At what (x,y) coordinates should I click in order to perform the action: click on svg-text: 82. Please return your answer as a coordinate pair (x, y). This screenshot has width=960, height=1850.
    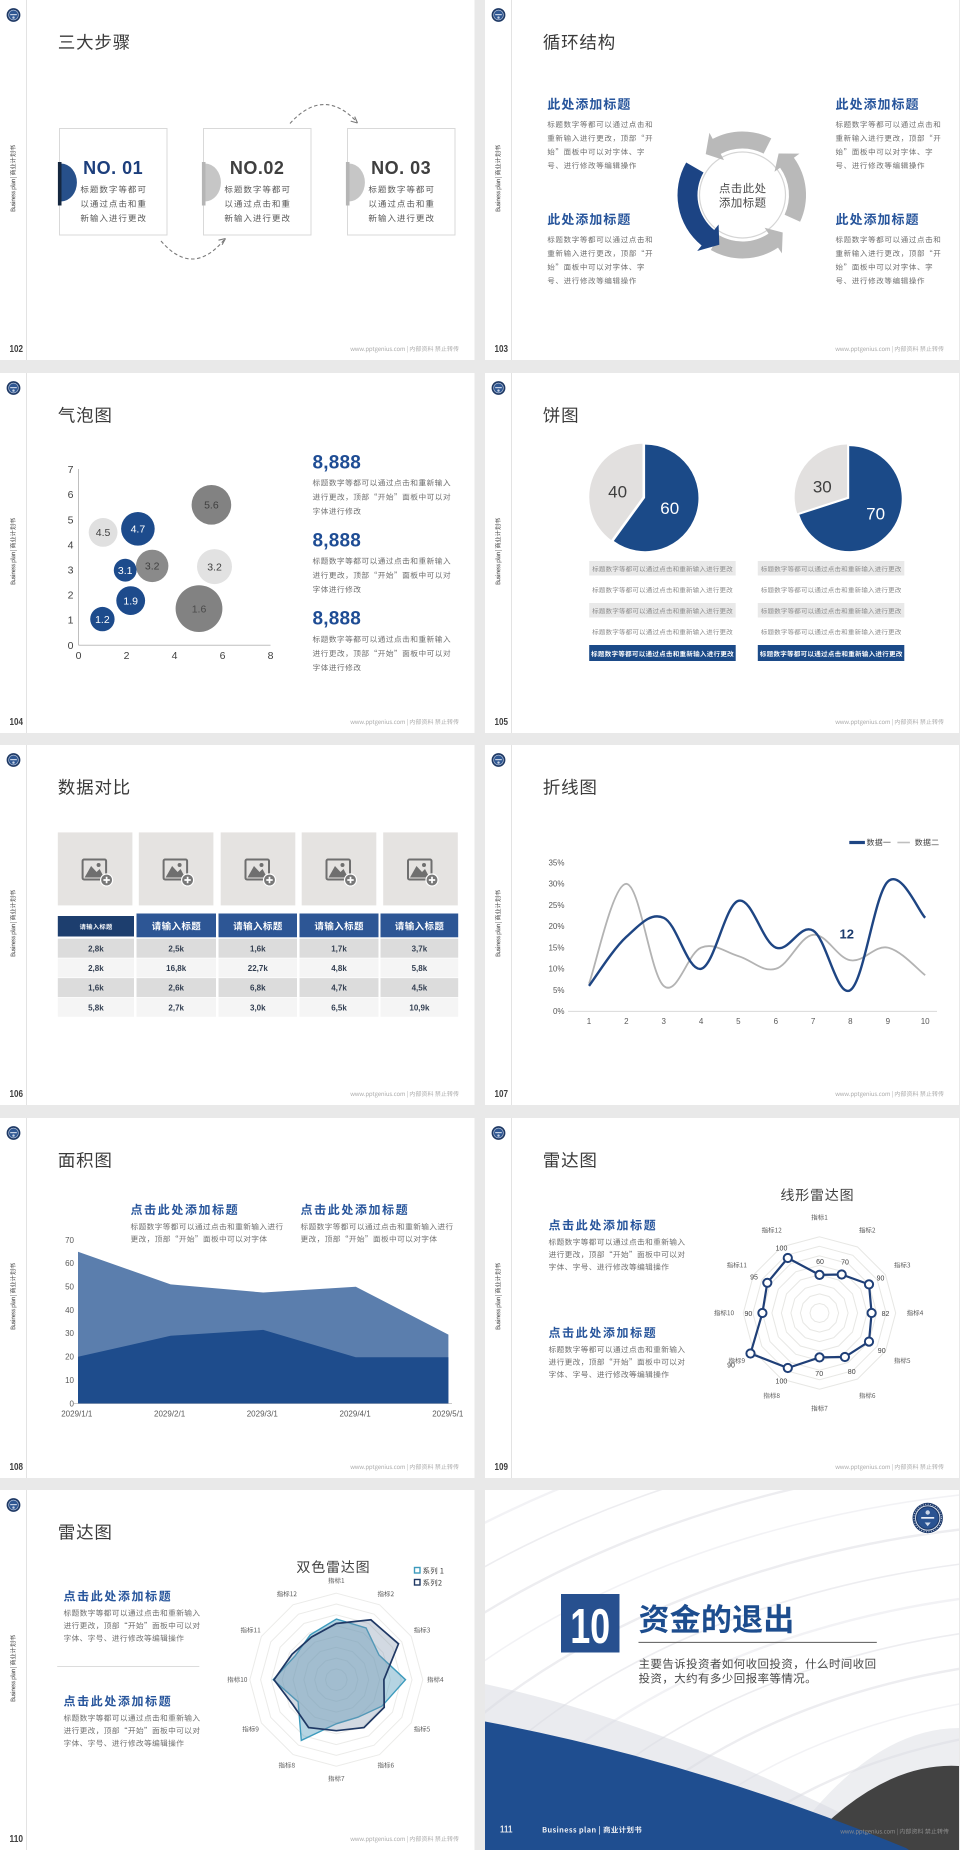
    Looking at the image, I should click on (885, 1313).